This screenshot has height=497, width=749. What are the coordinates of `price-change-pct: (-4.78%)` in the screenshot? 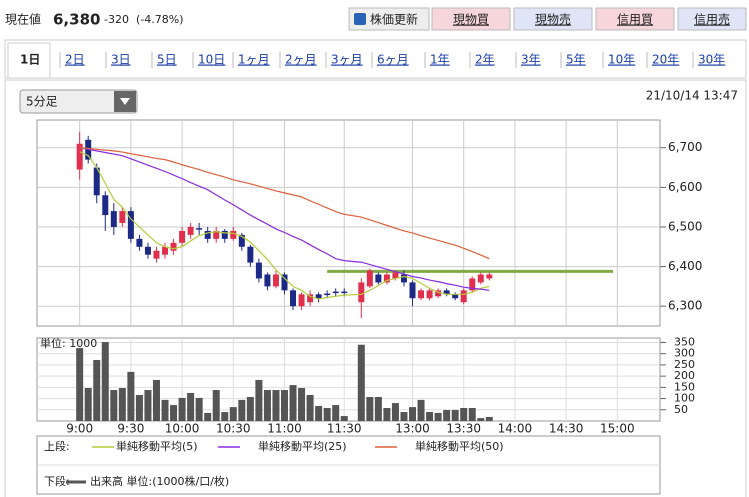 It's located at (160, 19).